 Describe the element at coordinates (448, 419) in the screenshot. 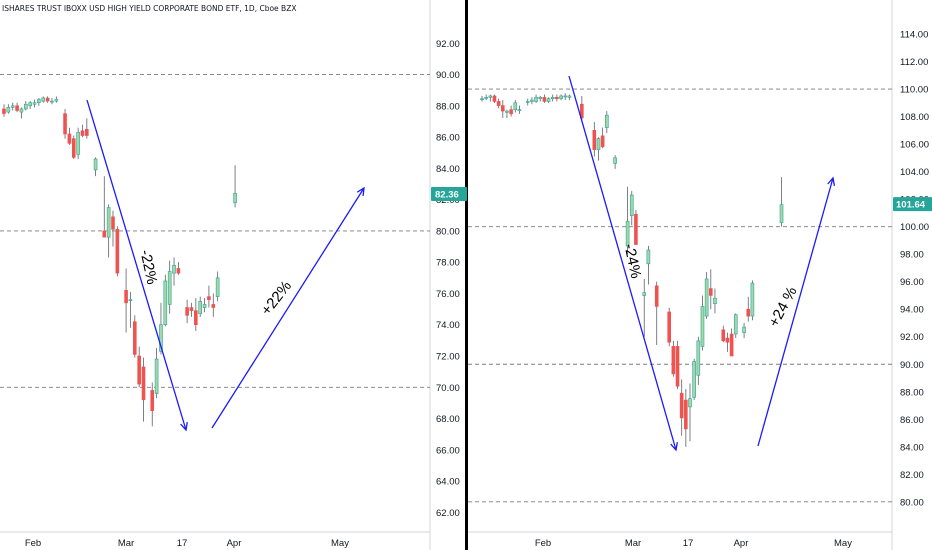

I see `y-tick-label: 68.00` at that location.